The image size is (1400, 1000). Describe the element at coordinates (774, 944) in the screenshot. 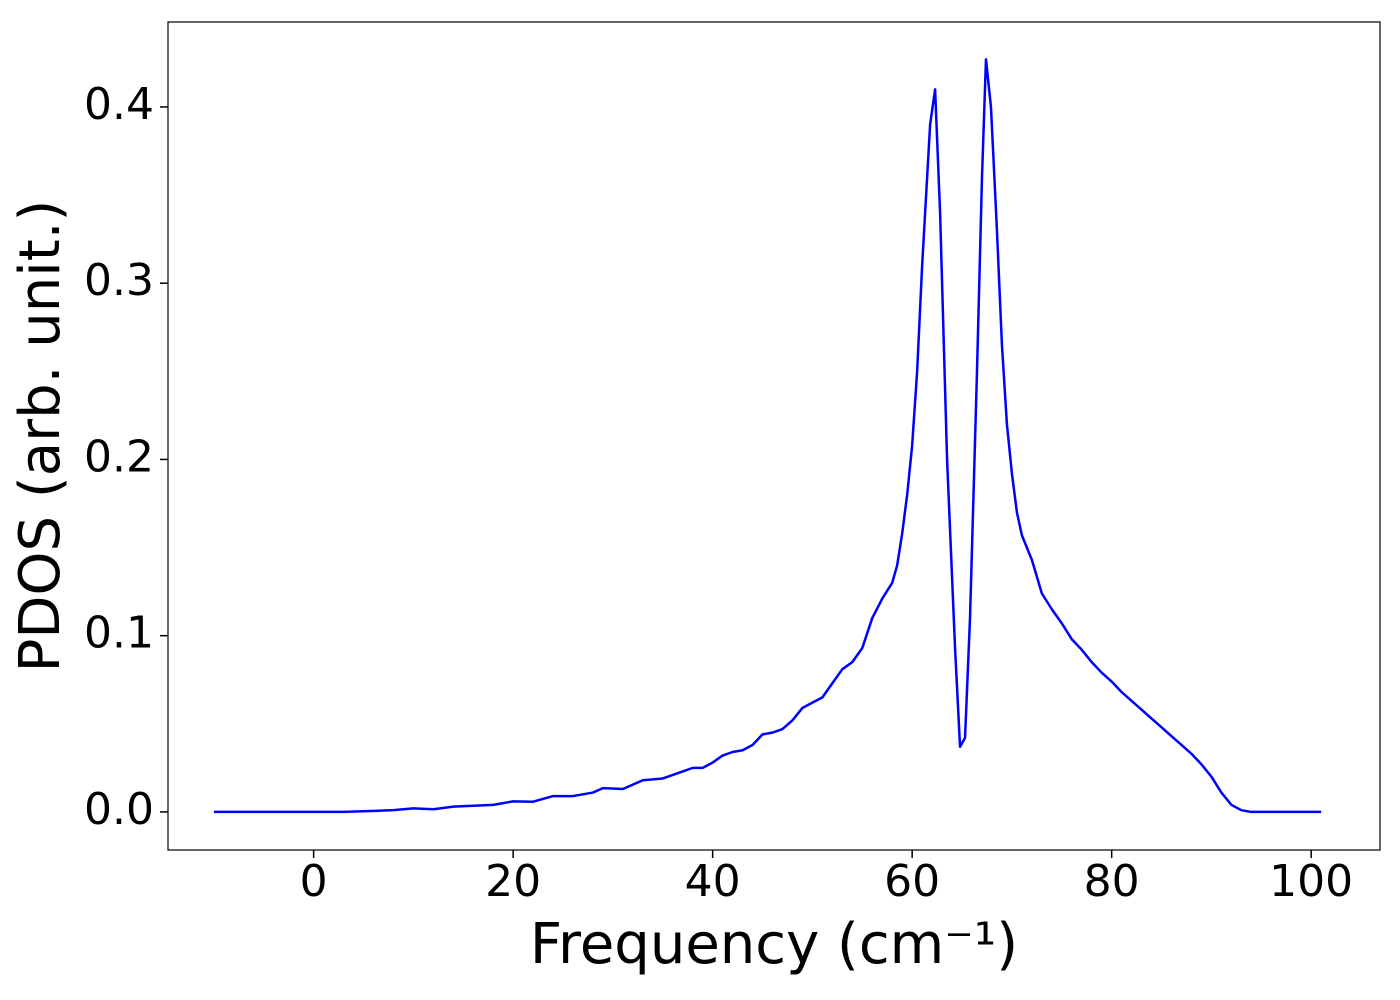

I see `x-axis-label: Frequency (cm⁻¹)` at that location.